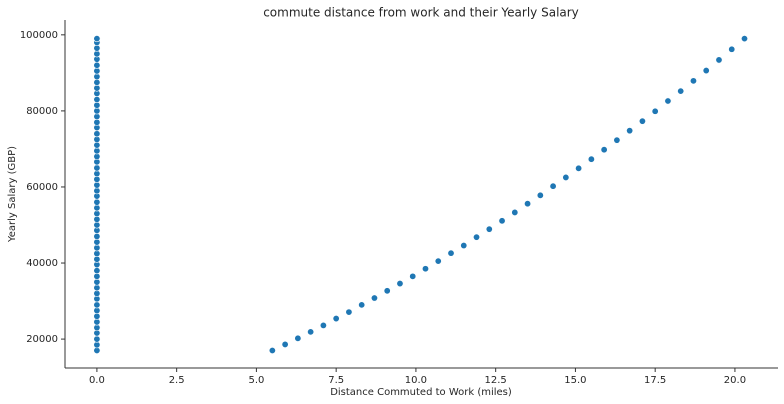  Describe the element at coordinates (575, 380) in the screenshot. I see `x-tick-label: 15.0` at that location.